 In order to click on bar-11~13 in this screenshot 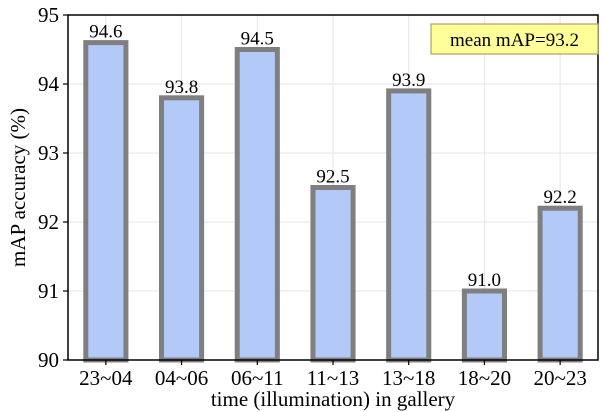, I will do `click(333, 274)`.